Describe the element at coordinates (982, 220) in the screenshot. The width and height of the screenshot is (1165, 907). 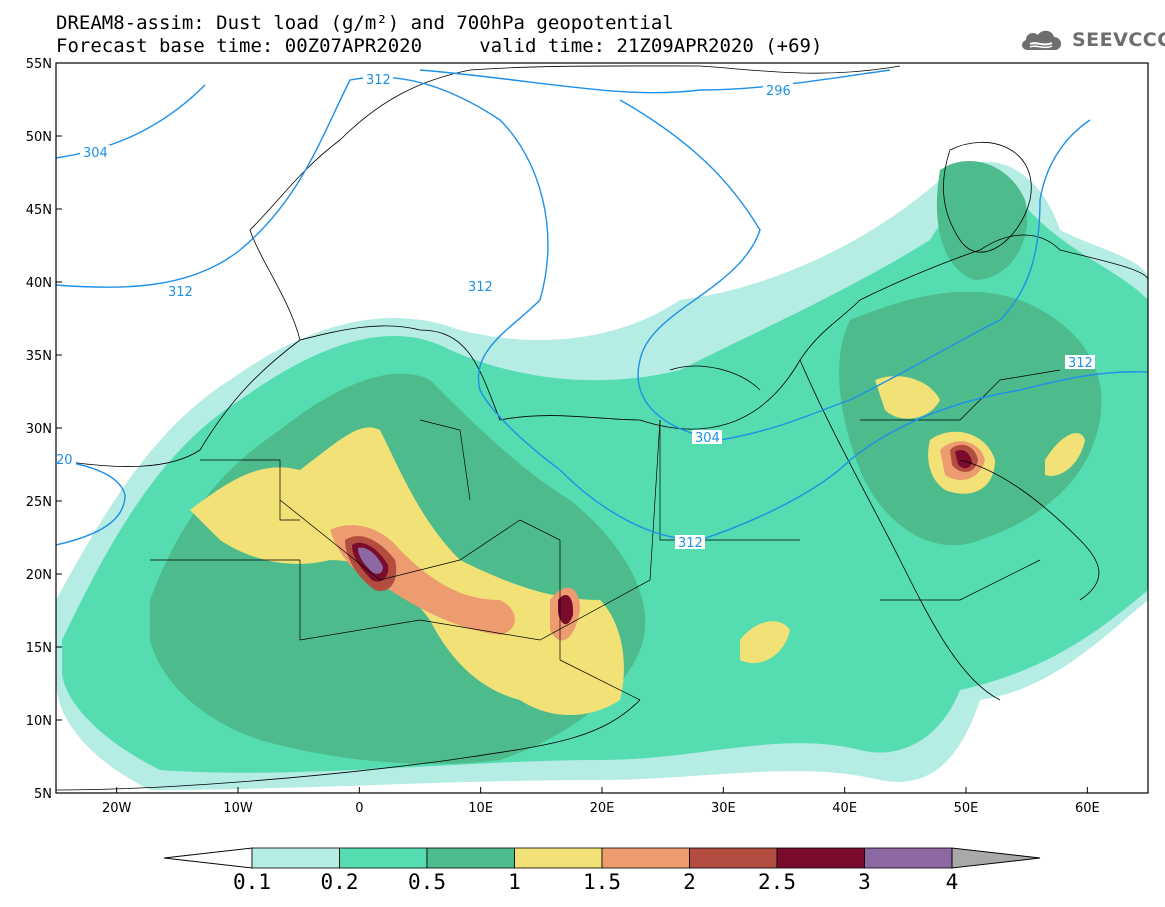
I see `dust-0.5-caspian` at that location.